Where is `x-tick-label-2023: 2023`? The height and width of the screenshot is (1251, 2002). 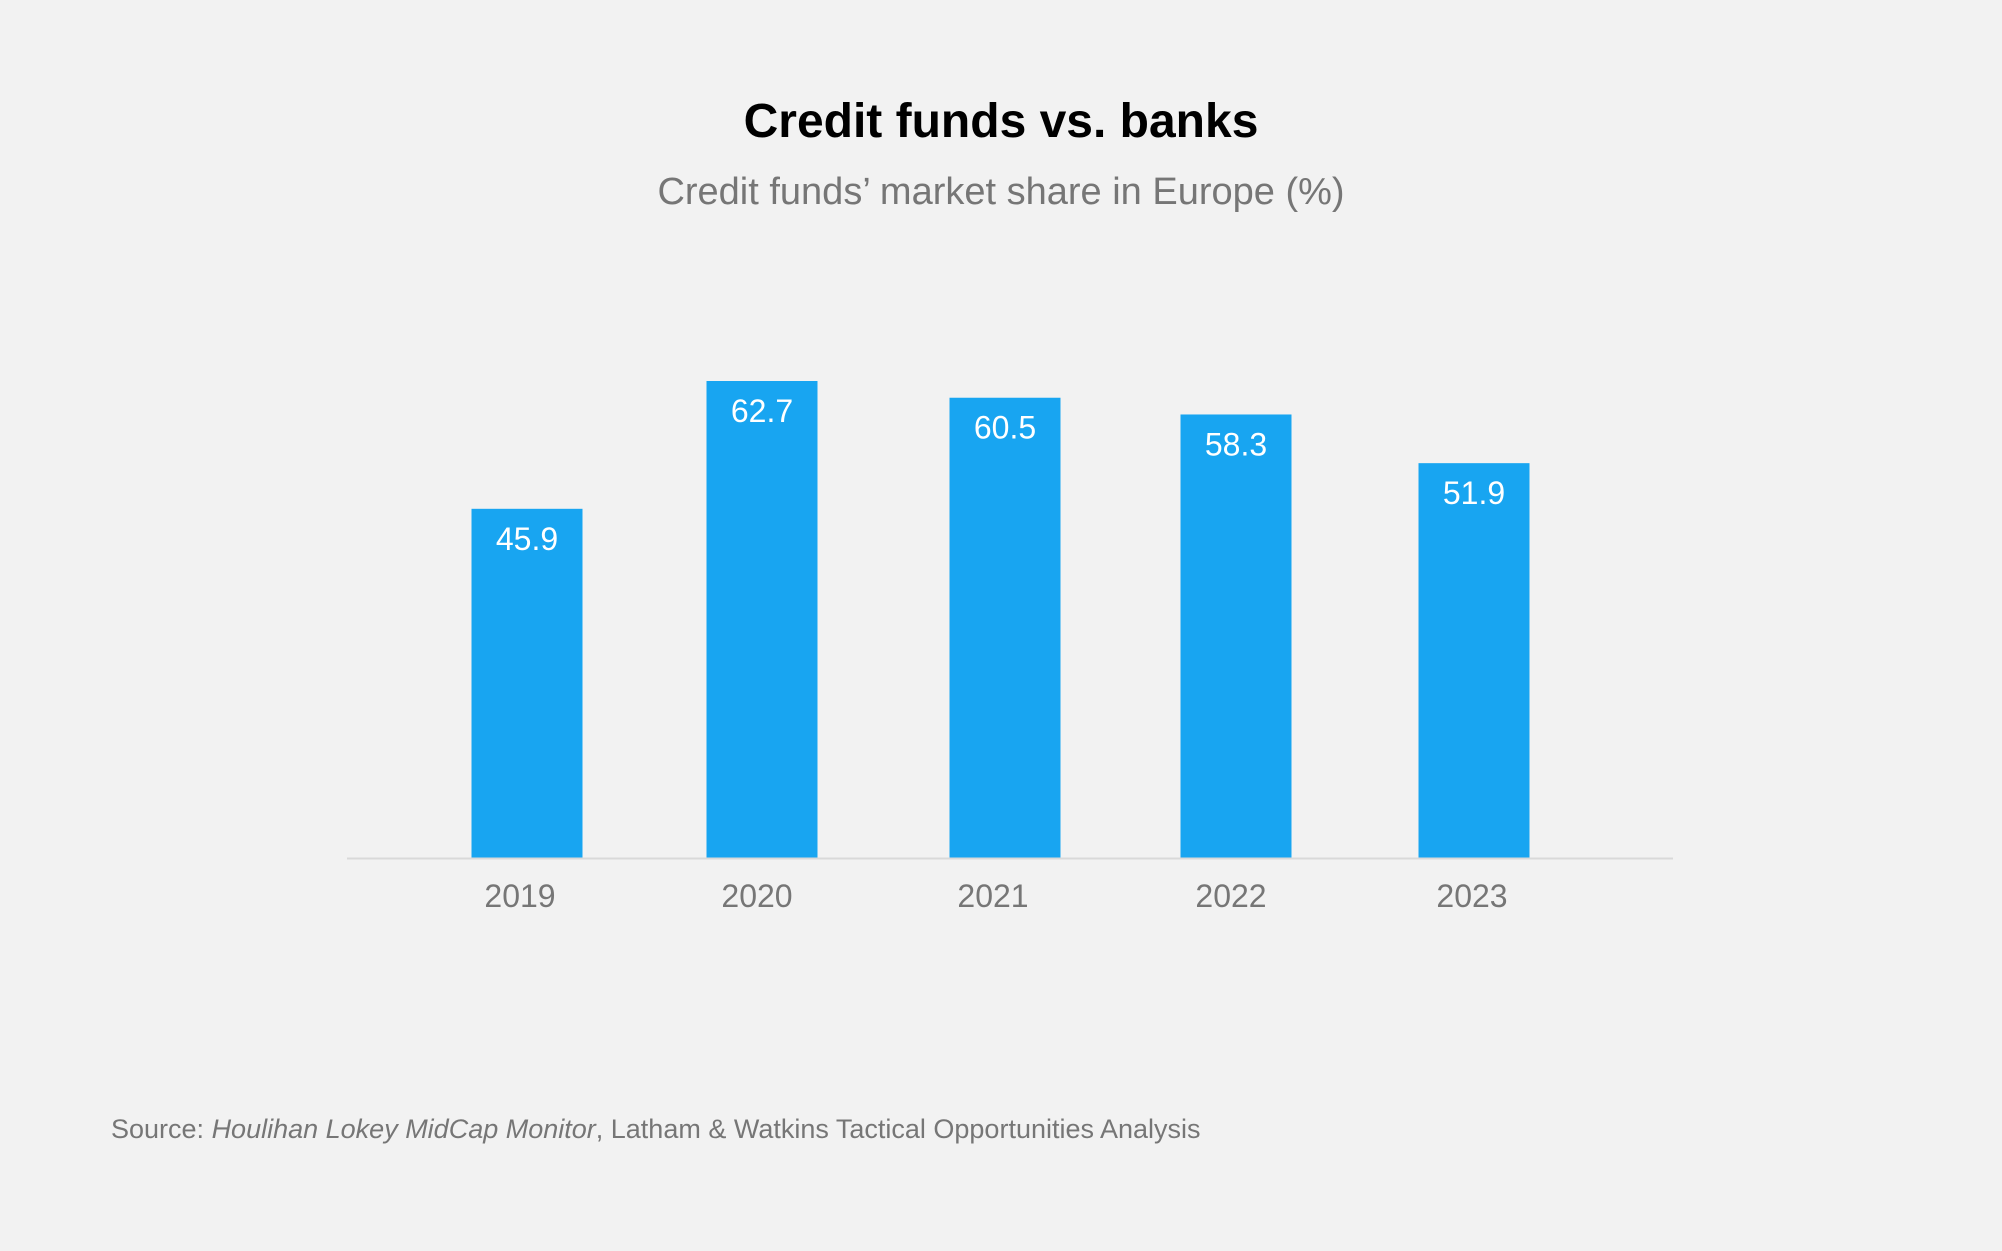 x-tick-label-2023: 2023 is located at coordinates (1471, 896).